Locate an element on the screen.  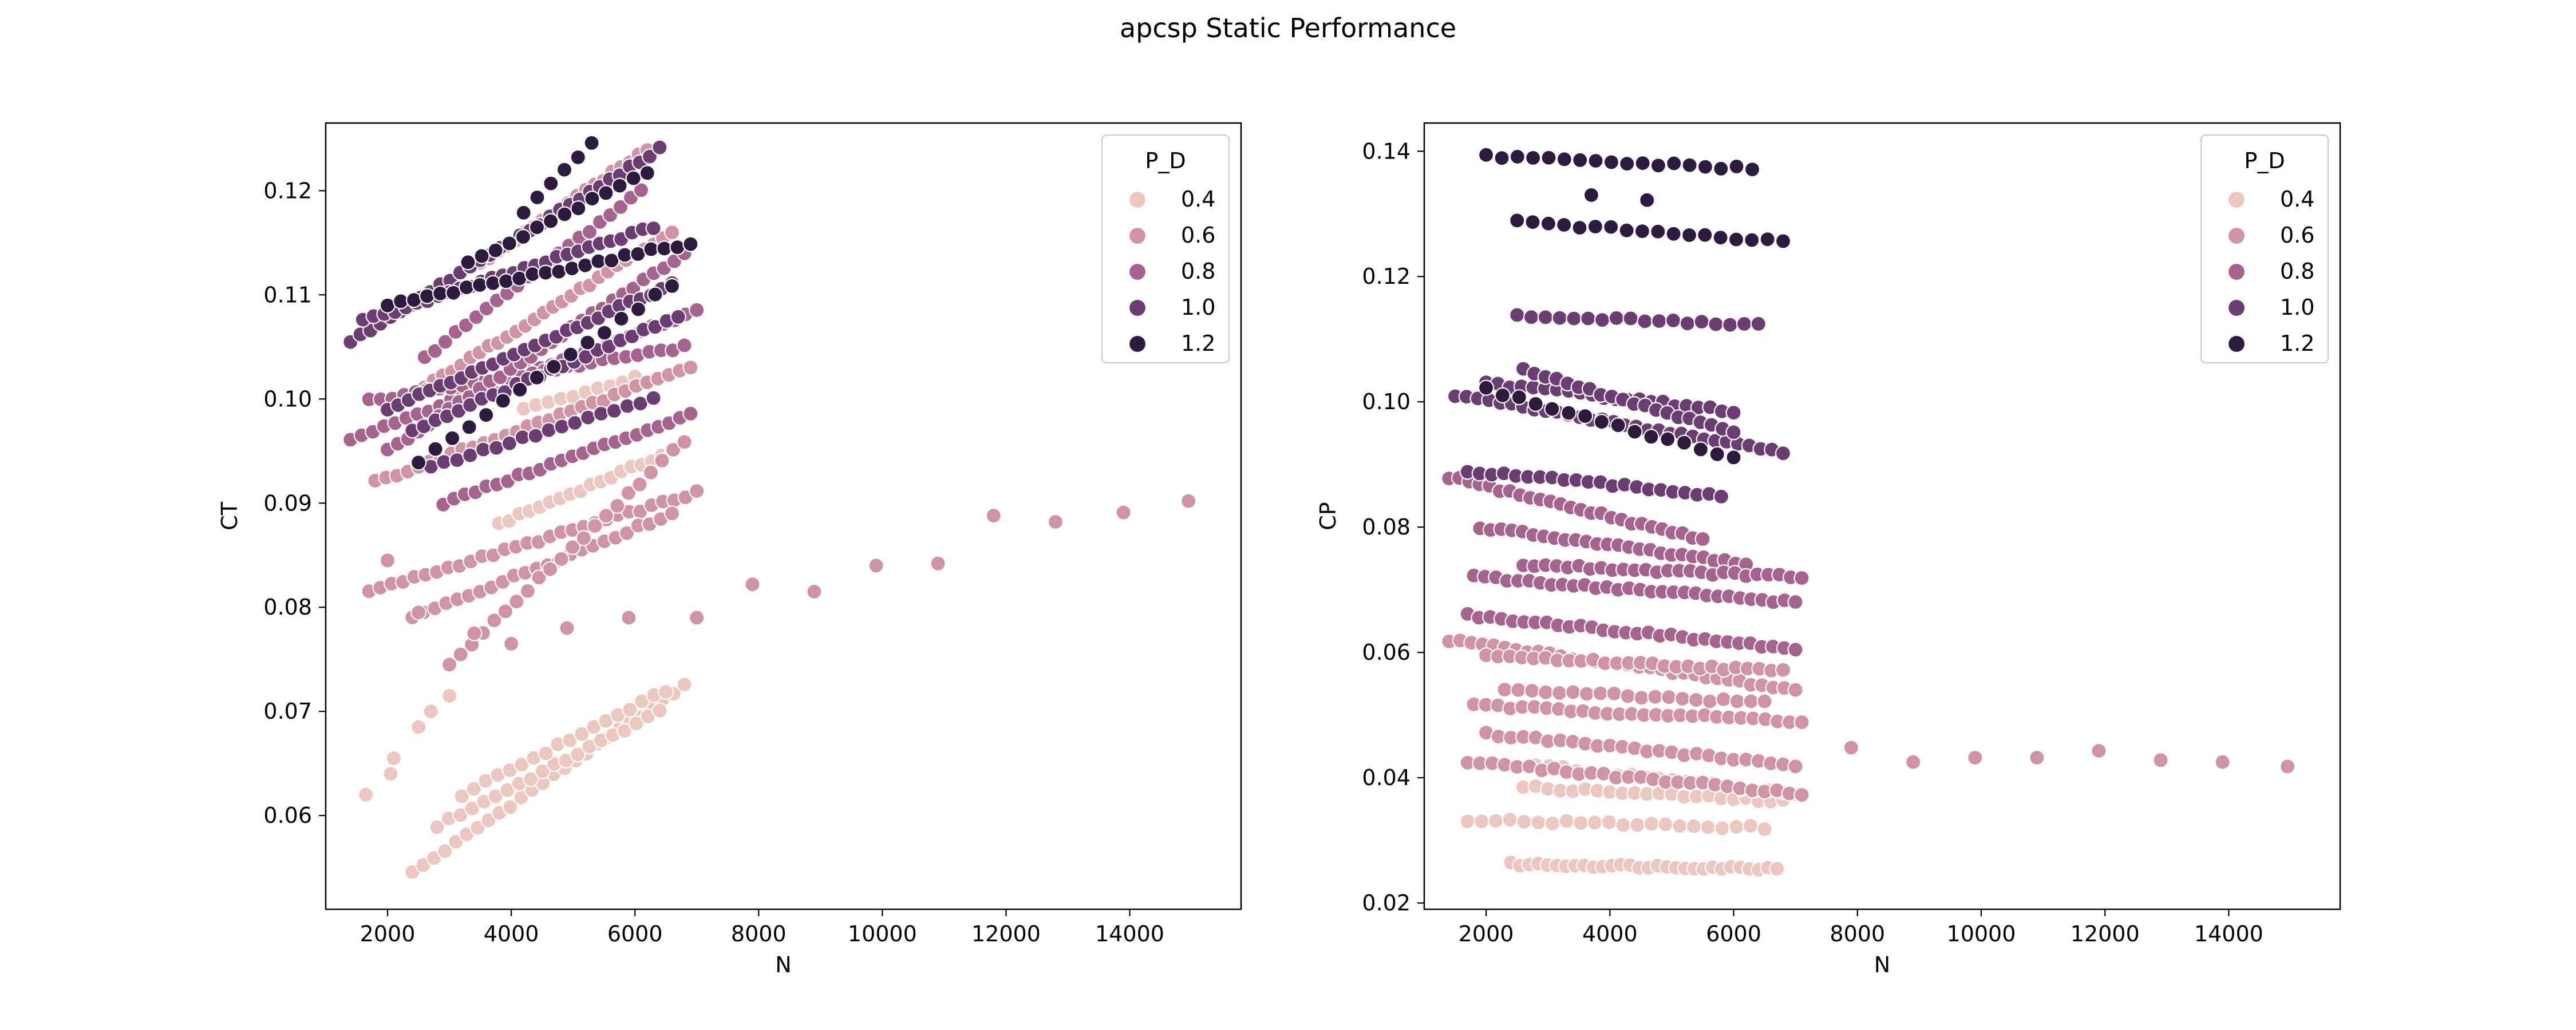
legend-label: 0.8 is located at coordinates (2297, 271).